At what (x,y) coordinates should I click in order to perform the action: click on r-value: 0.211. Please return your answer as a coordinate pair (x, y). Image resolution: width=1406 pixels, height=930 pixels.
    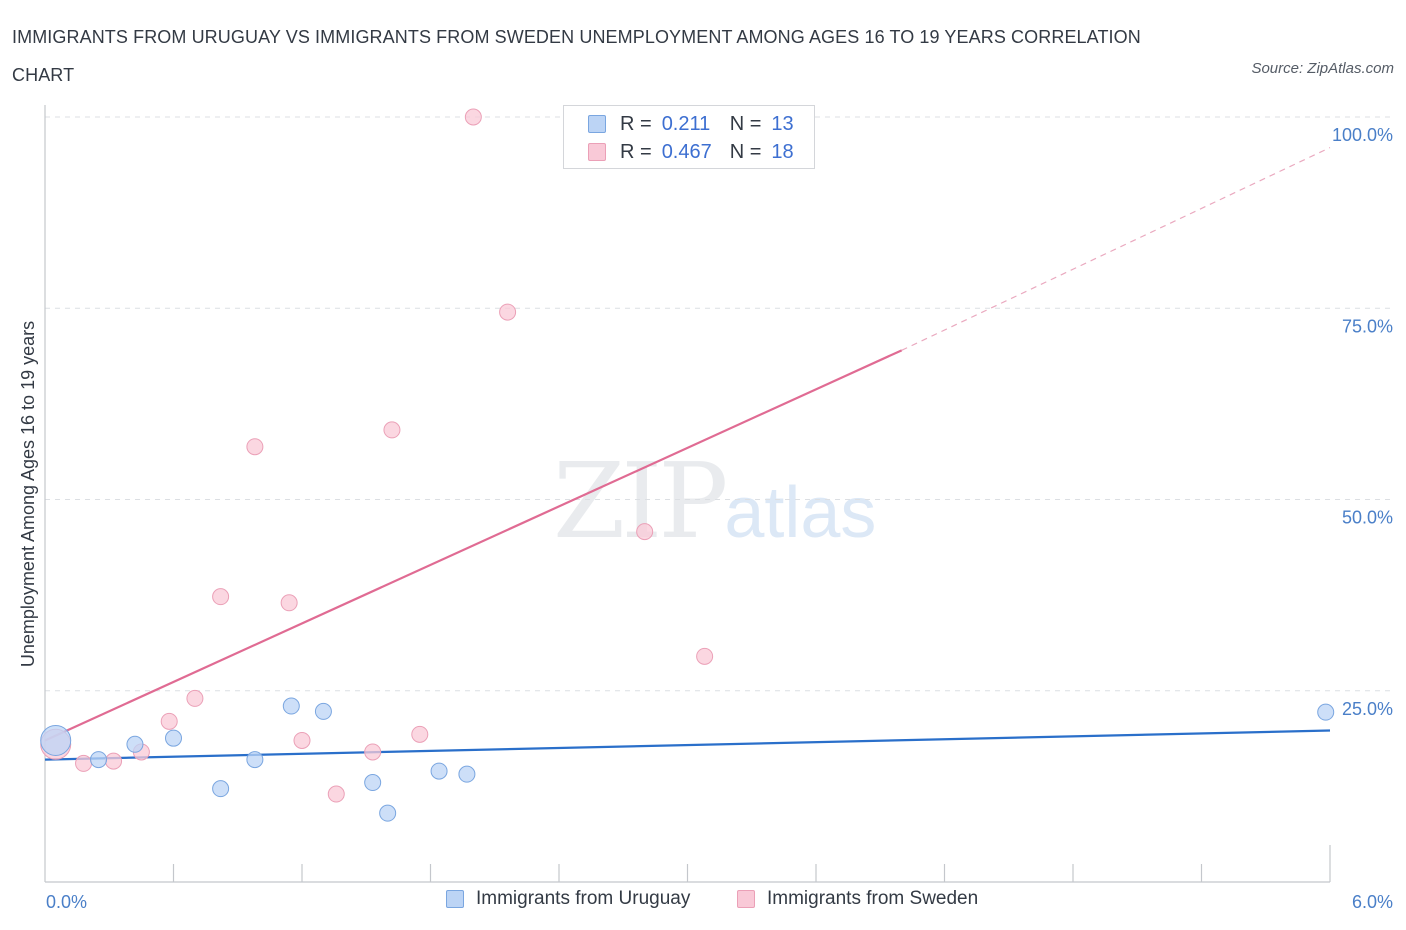
    Looking at the image, I should click on (686, 123).